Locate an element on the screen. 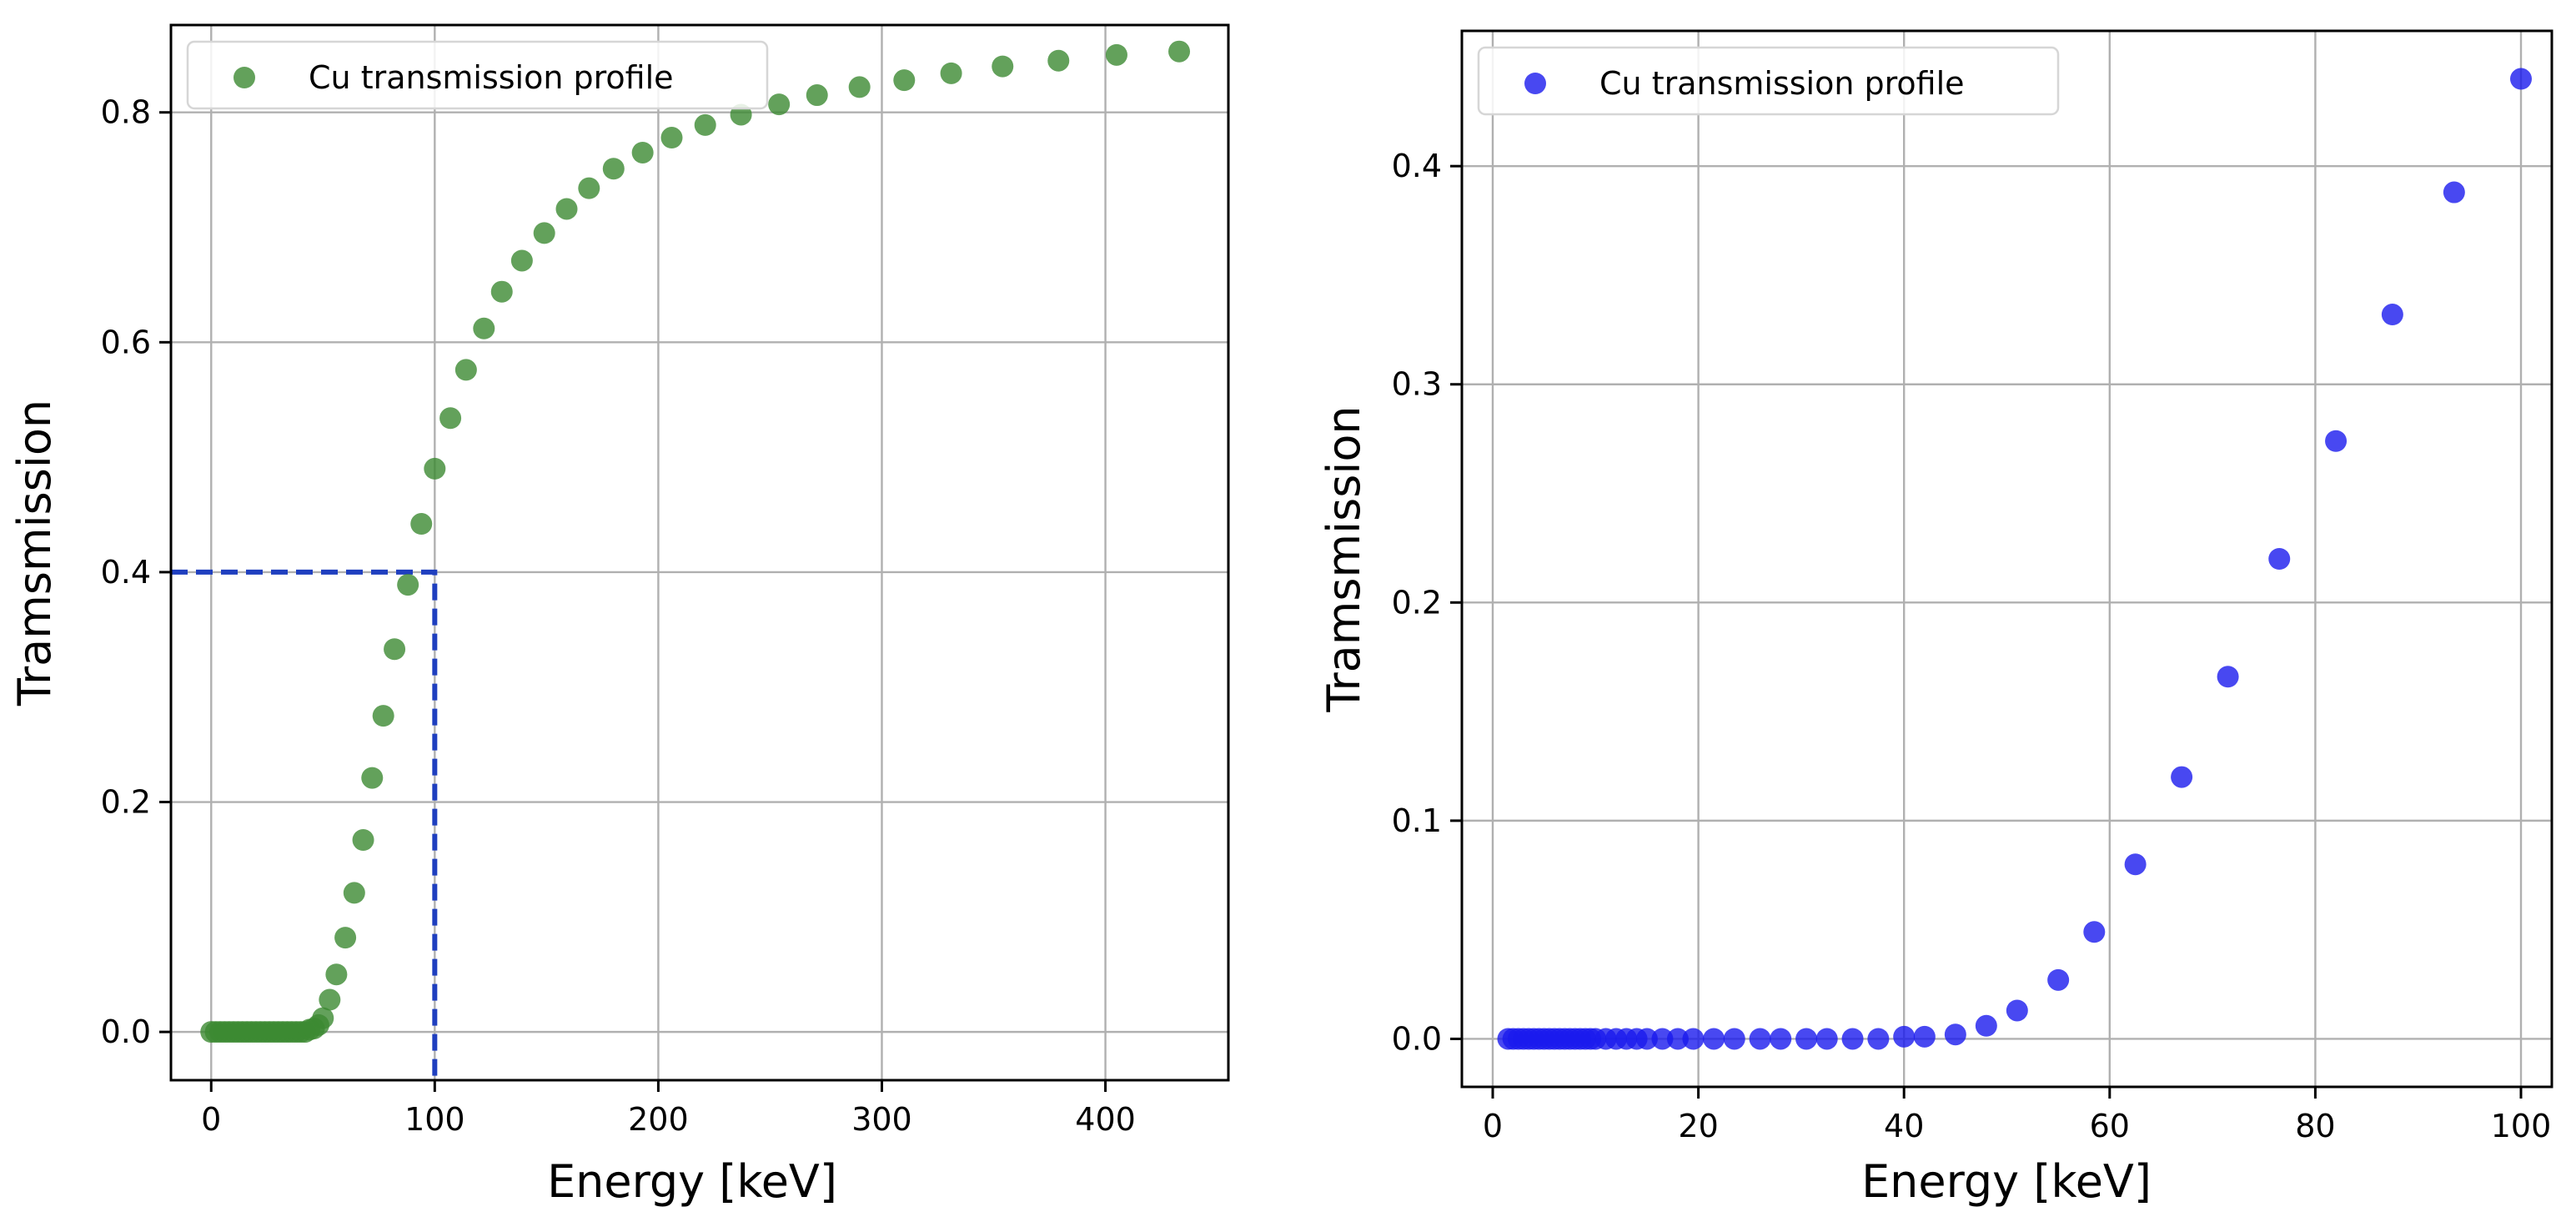 The image size is (2576, 1227). x-tick-label: 300 is located at coordinates (881, 1119).